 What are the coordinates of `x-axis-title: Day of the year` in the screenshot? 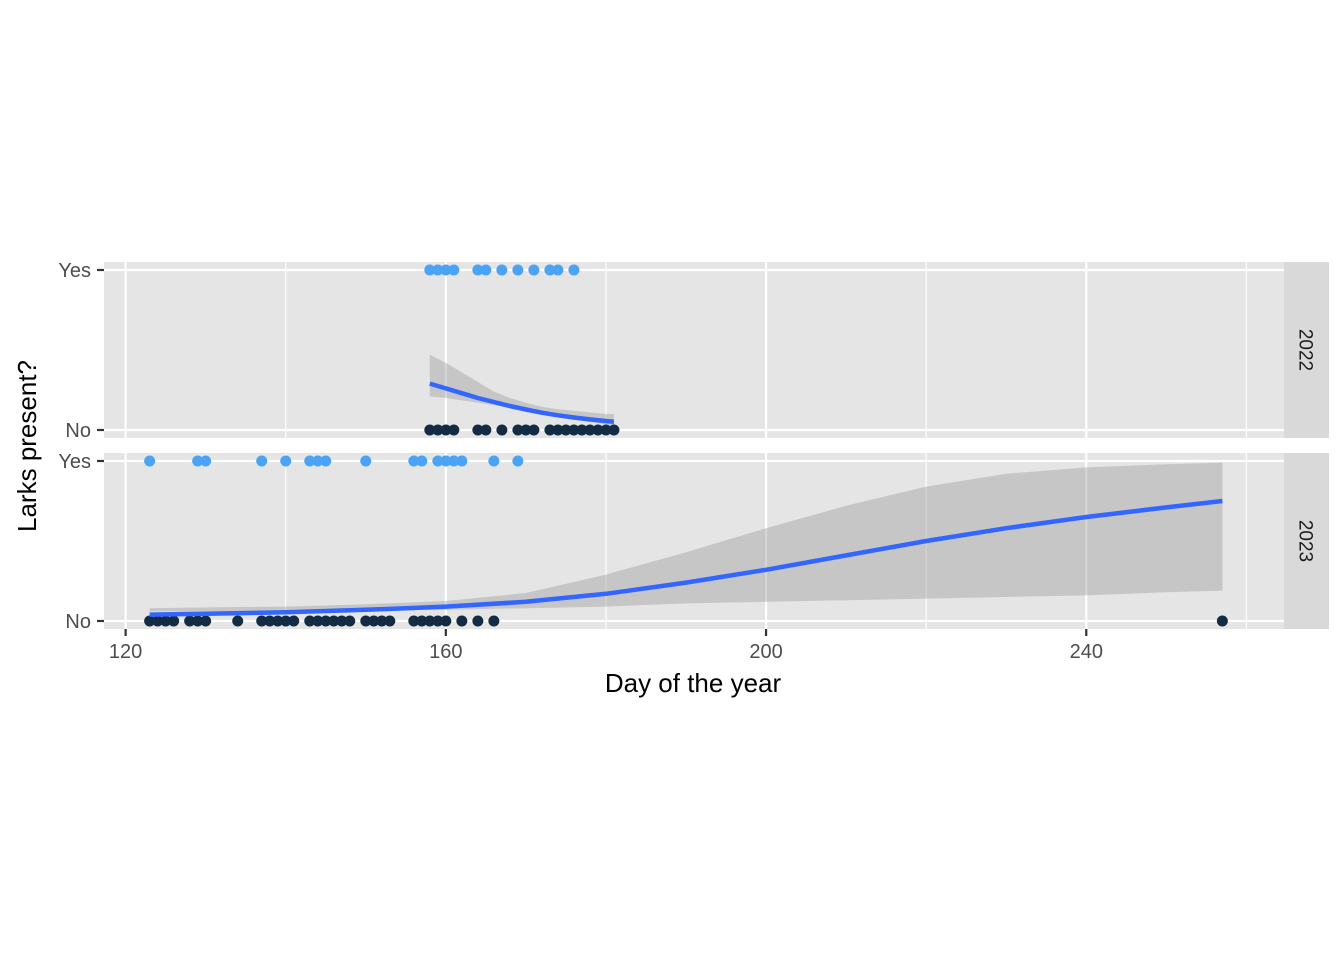 It's located at (693, 683).